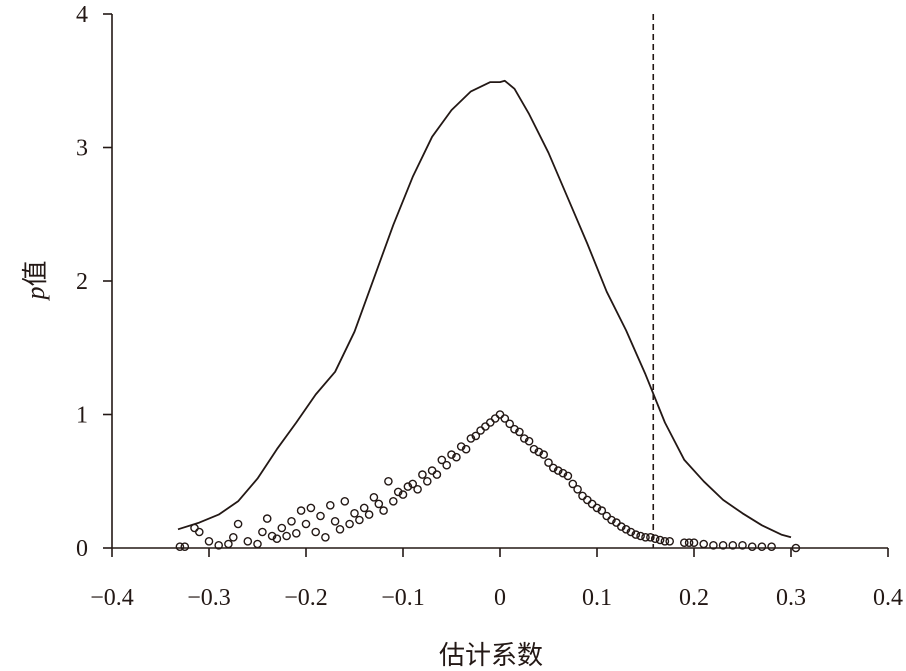 The width and height of the screenshot is (906, 671). I want to click on y-tick-label: 3, so click(82, 149).